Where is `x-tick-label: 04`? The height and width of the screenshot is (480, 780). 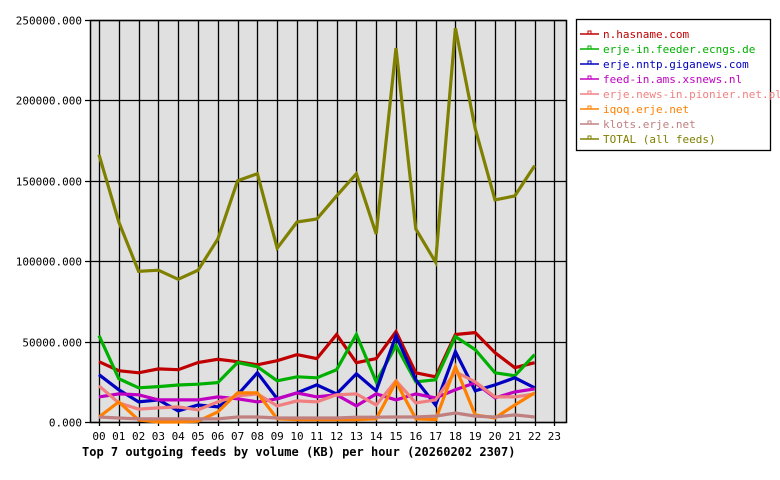 x-tick-label: 04 is located at coordinates (179, 436).